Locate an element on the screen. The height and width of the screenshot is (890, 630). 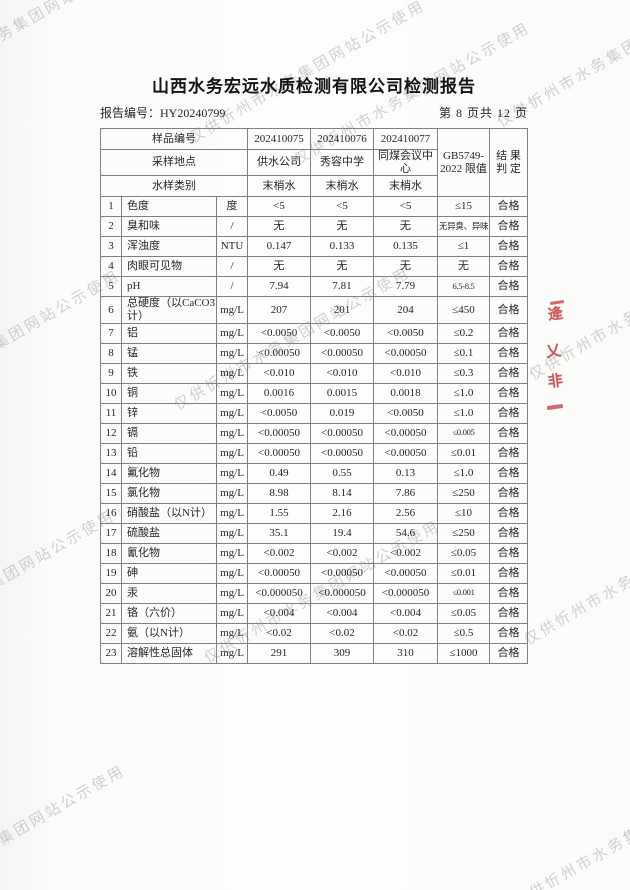
row-number: 21 is located at coordinates (111, 613).